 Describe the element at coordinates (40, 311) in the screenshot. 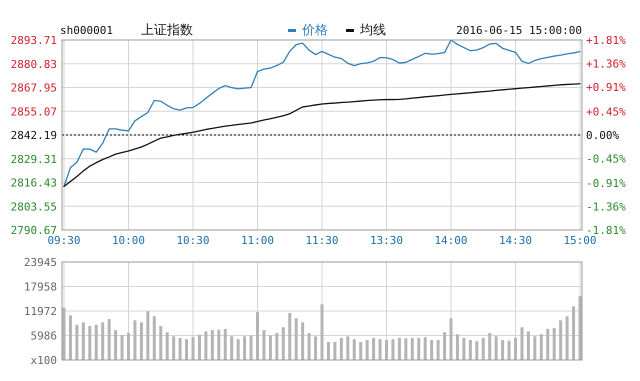

I see `y-tick-label: 11972` at that location.